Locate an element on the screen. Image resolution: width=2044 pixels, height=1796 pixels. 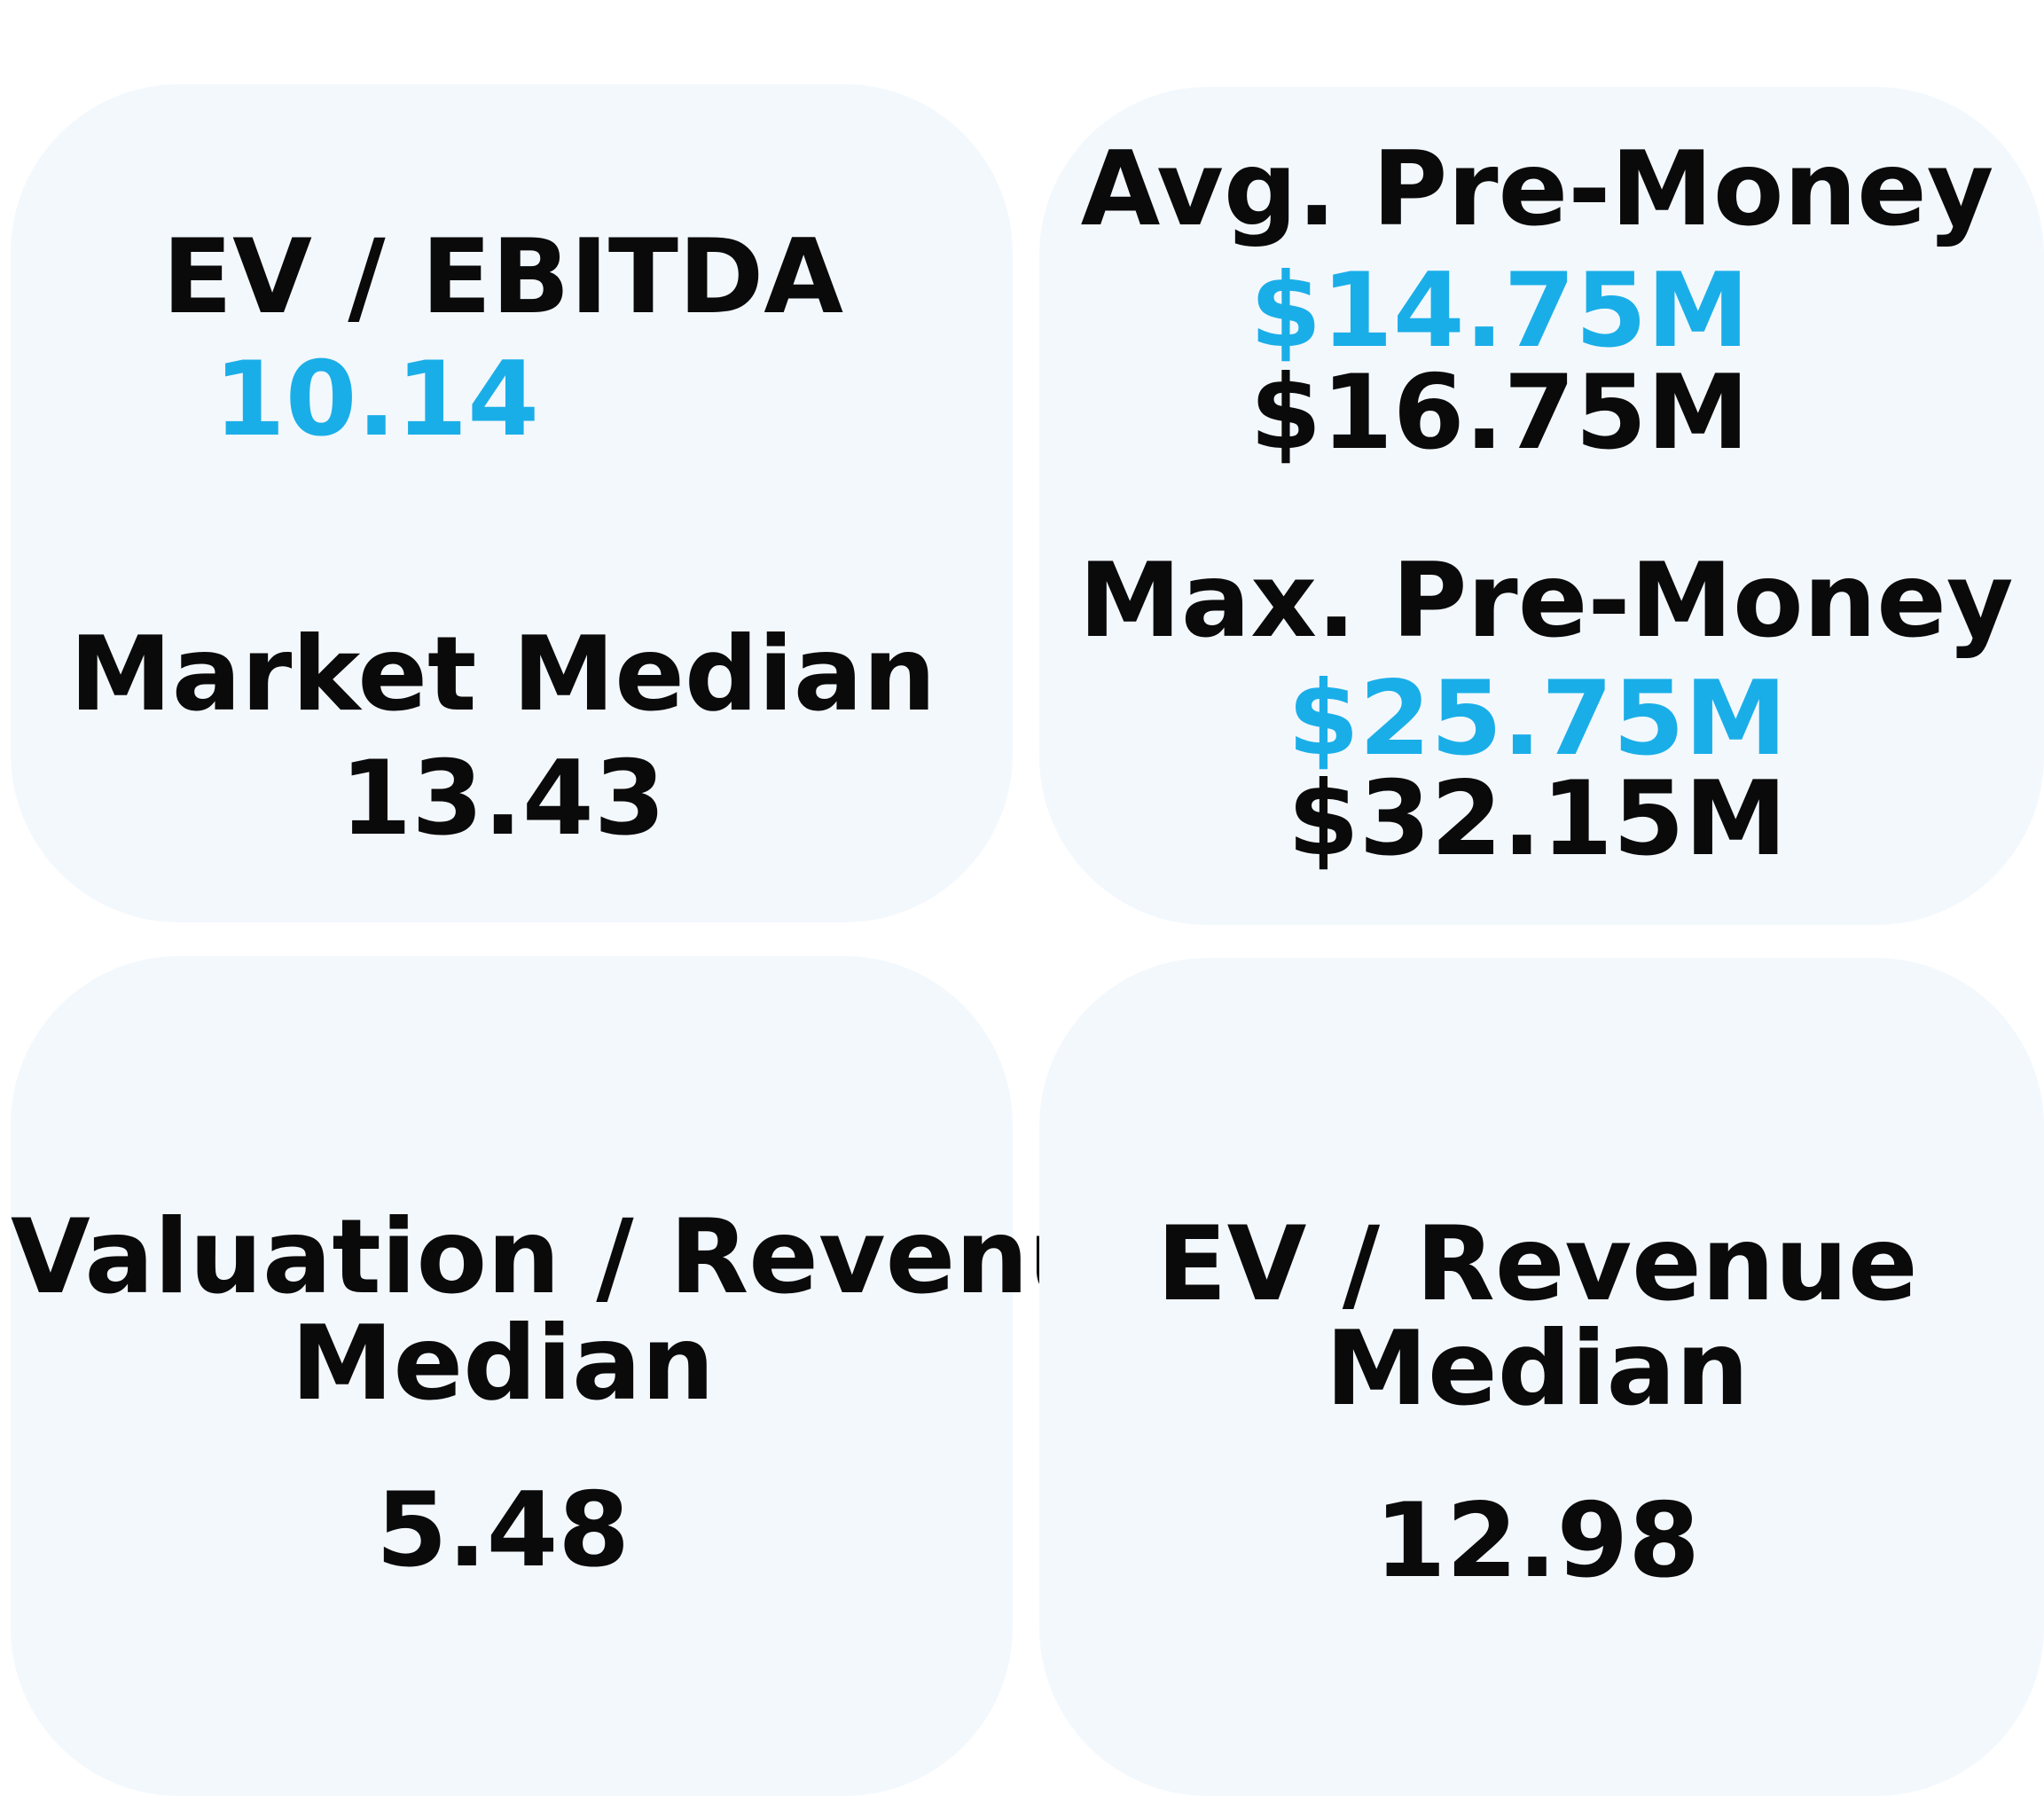
avg-pre-money-compare: $16.75M is located at coordinates (1499, 413).